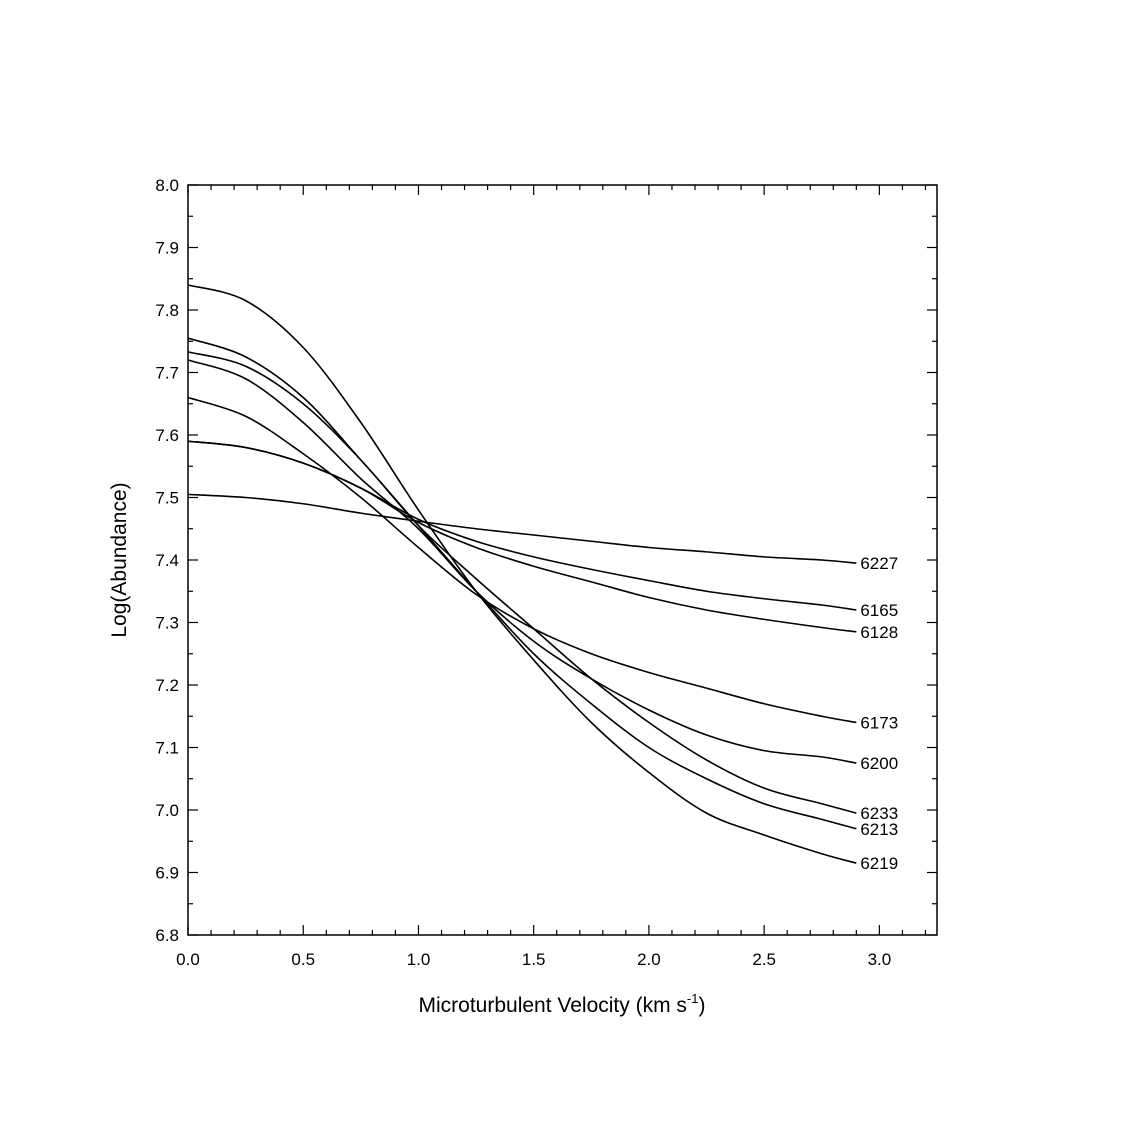 This screenshot has height=1125, width=1125. I want to click on y-tick-label: 7.0, so click(167, 810).